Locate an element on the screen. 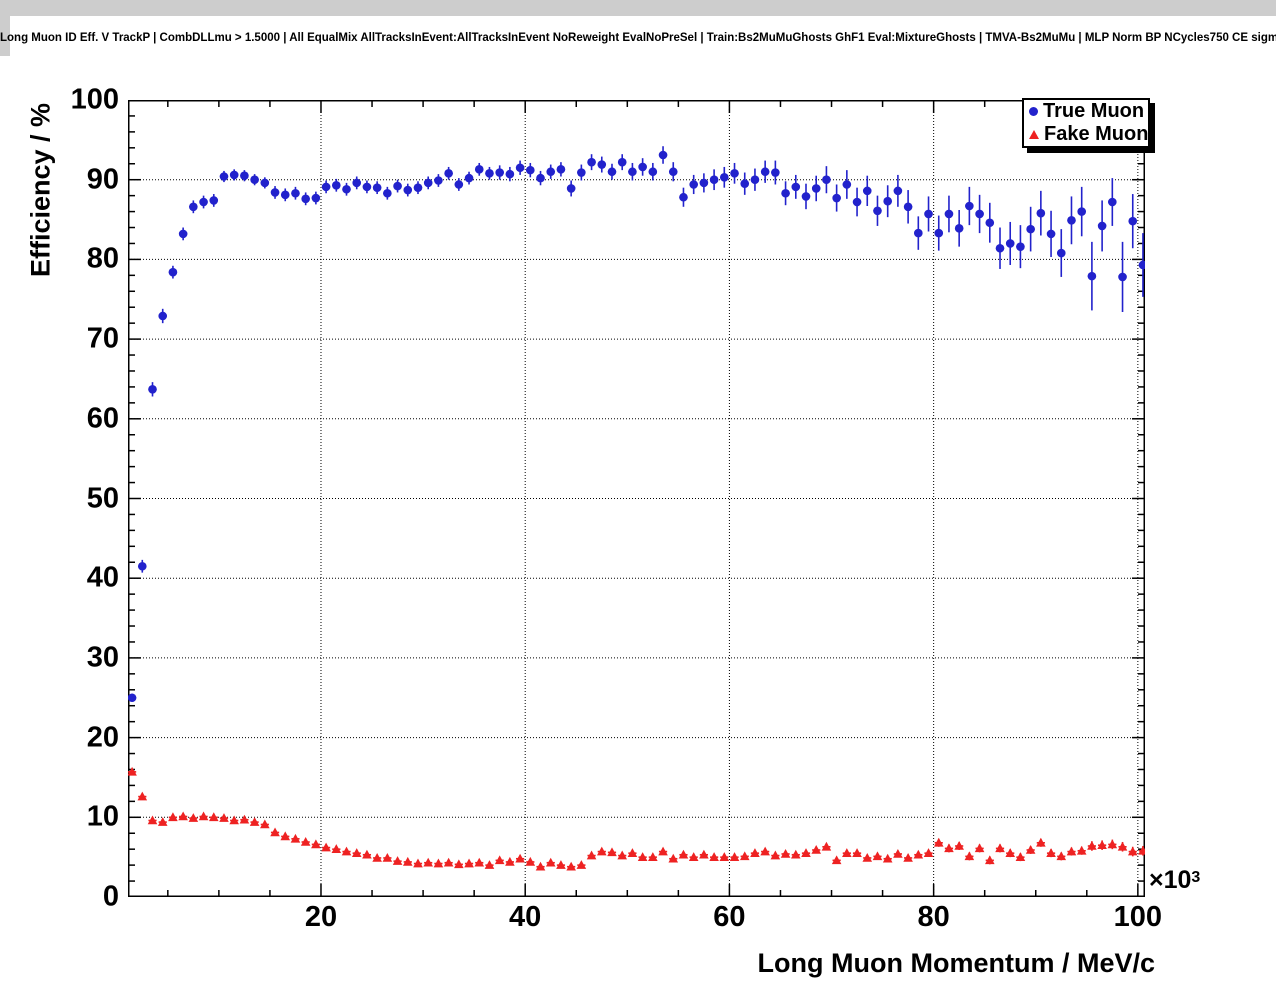 This screenshot has width=1276, height=996. x-axis-multiplier-base: ×10 is located at coordinates (1170, 880).